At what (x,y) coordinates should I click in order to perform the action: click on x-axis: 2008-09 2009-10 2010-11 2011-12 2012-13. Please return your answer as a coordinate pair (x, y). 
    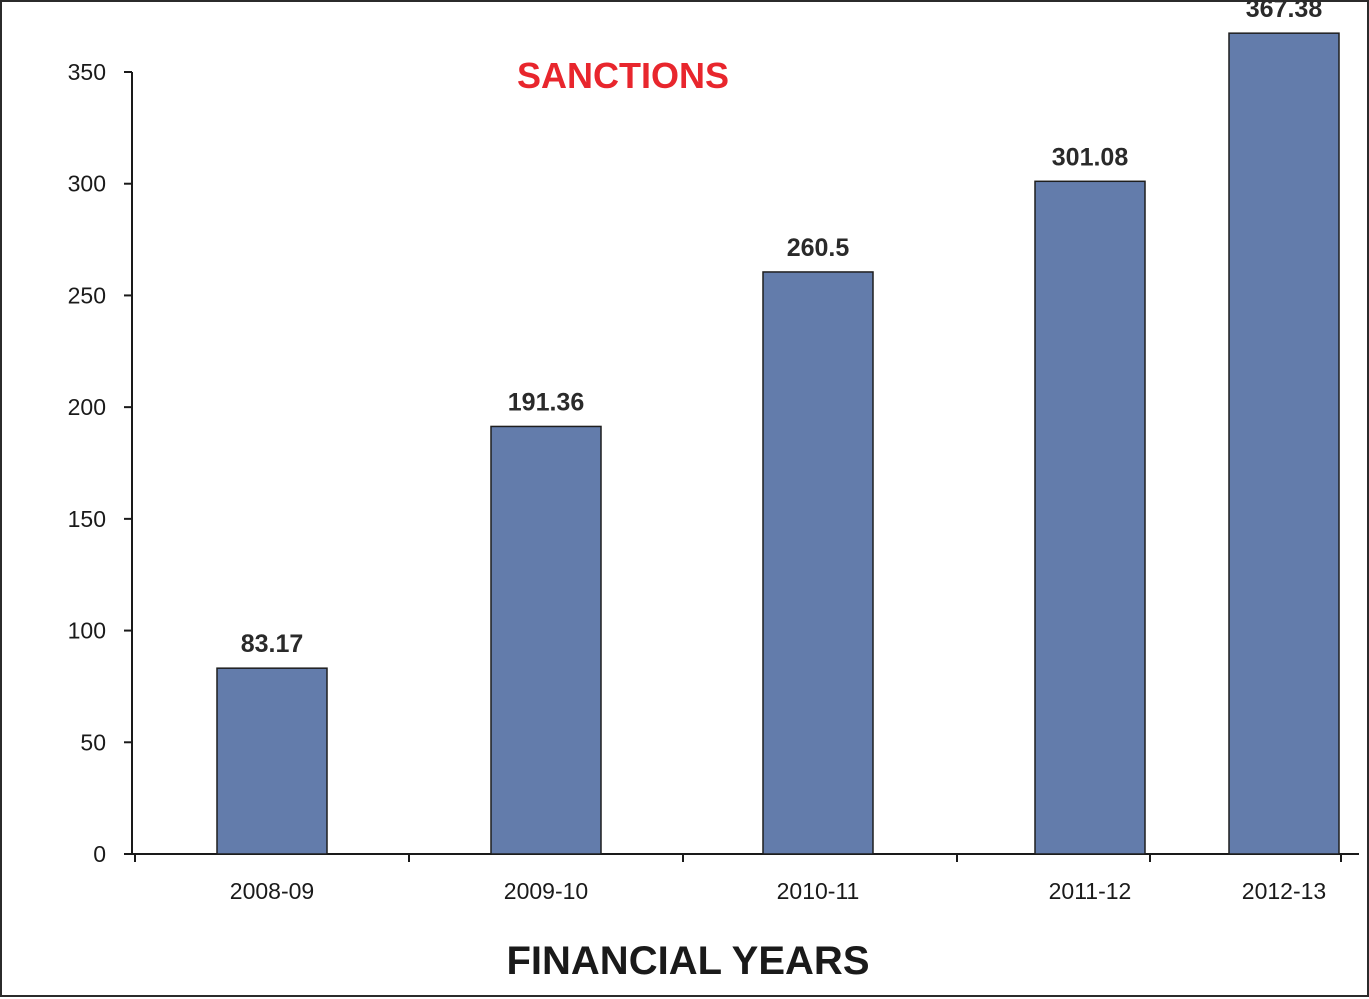
    Looking at the image, I should click on (745, 878).